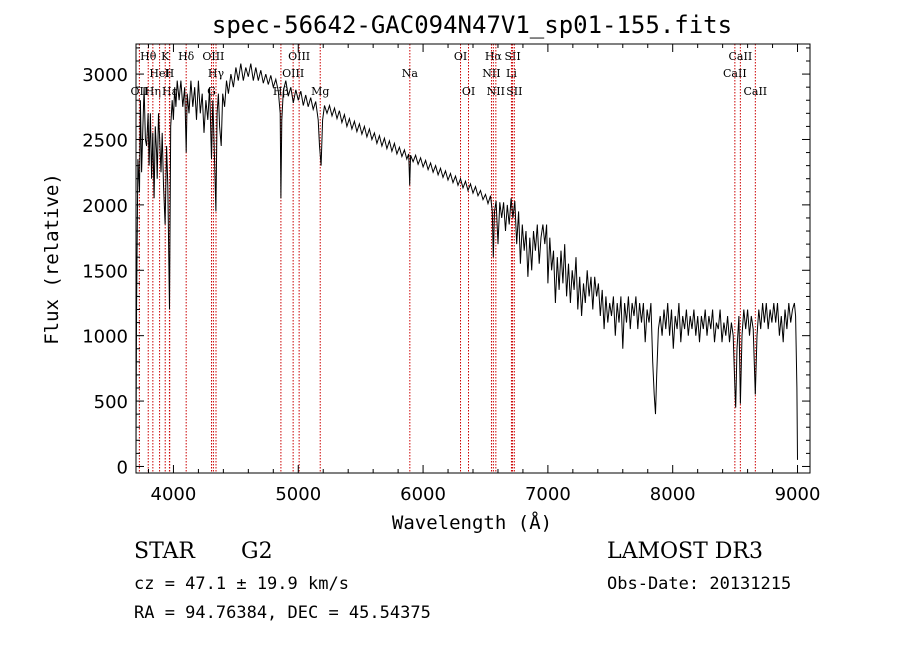  What do you see at coordinates (494, 56) in the screenshot?
I see `marker-label: Hα` at bounding box center [494, 56].